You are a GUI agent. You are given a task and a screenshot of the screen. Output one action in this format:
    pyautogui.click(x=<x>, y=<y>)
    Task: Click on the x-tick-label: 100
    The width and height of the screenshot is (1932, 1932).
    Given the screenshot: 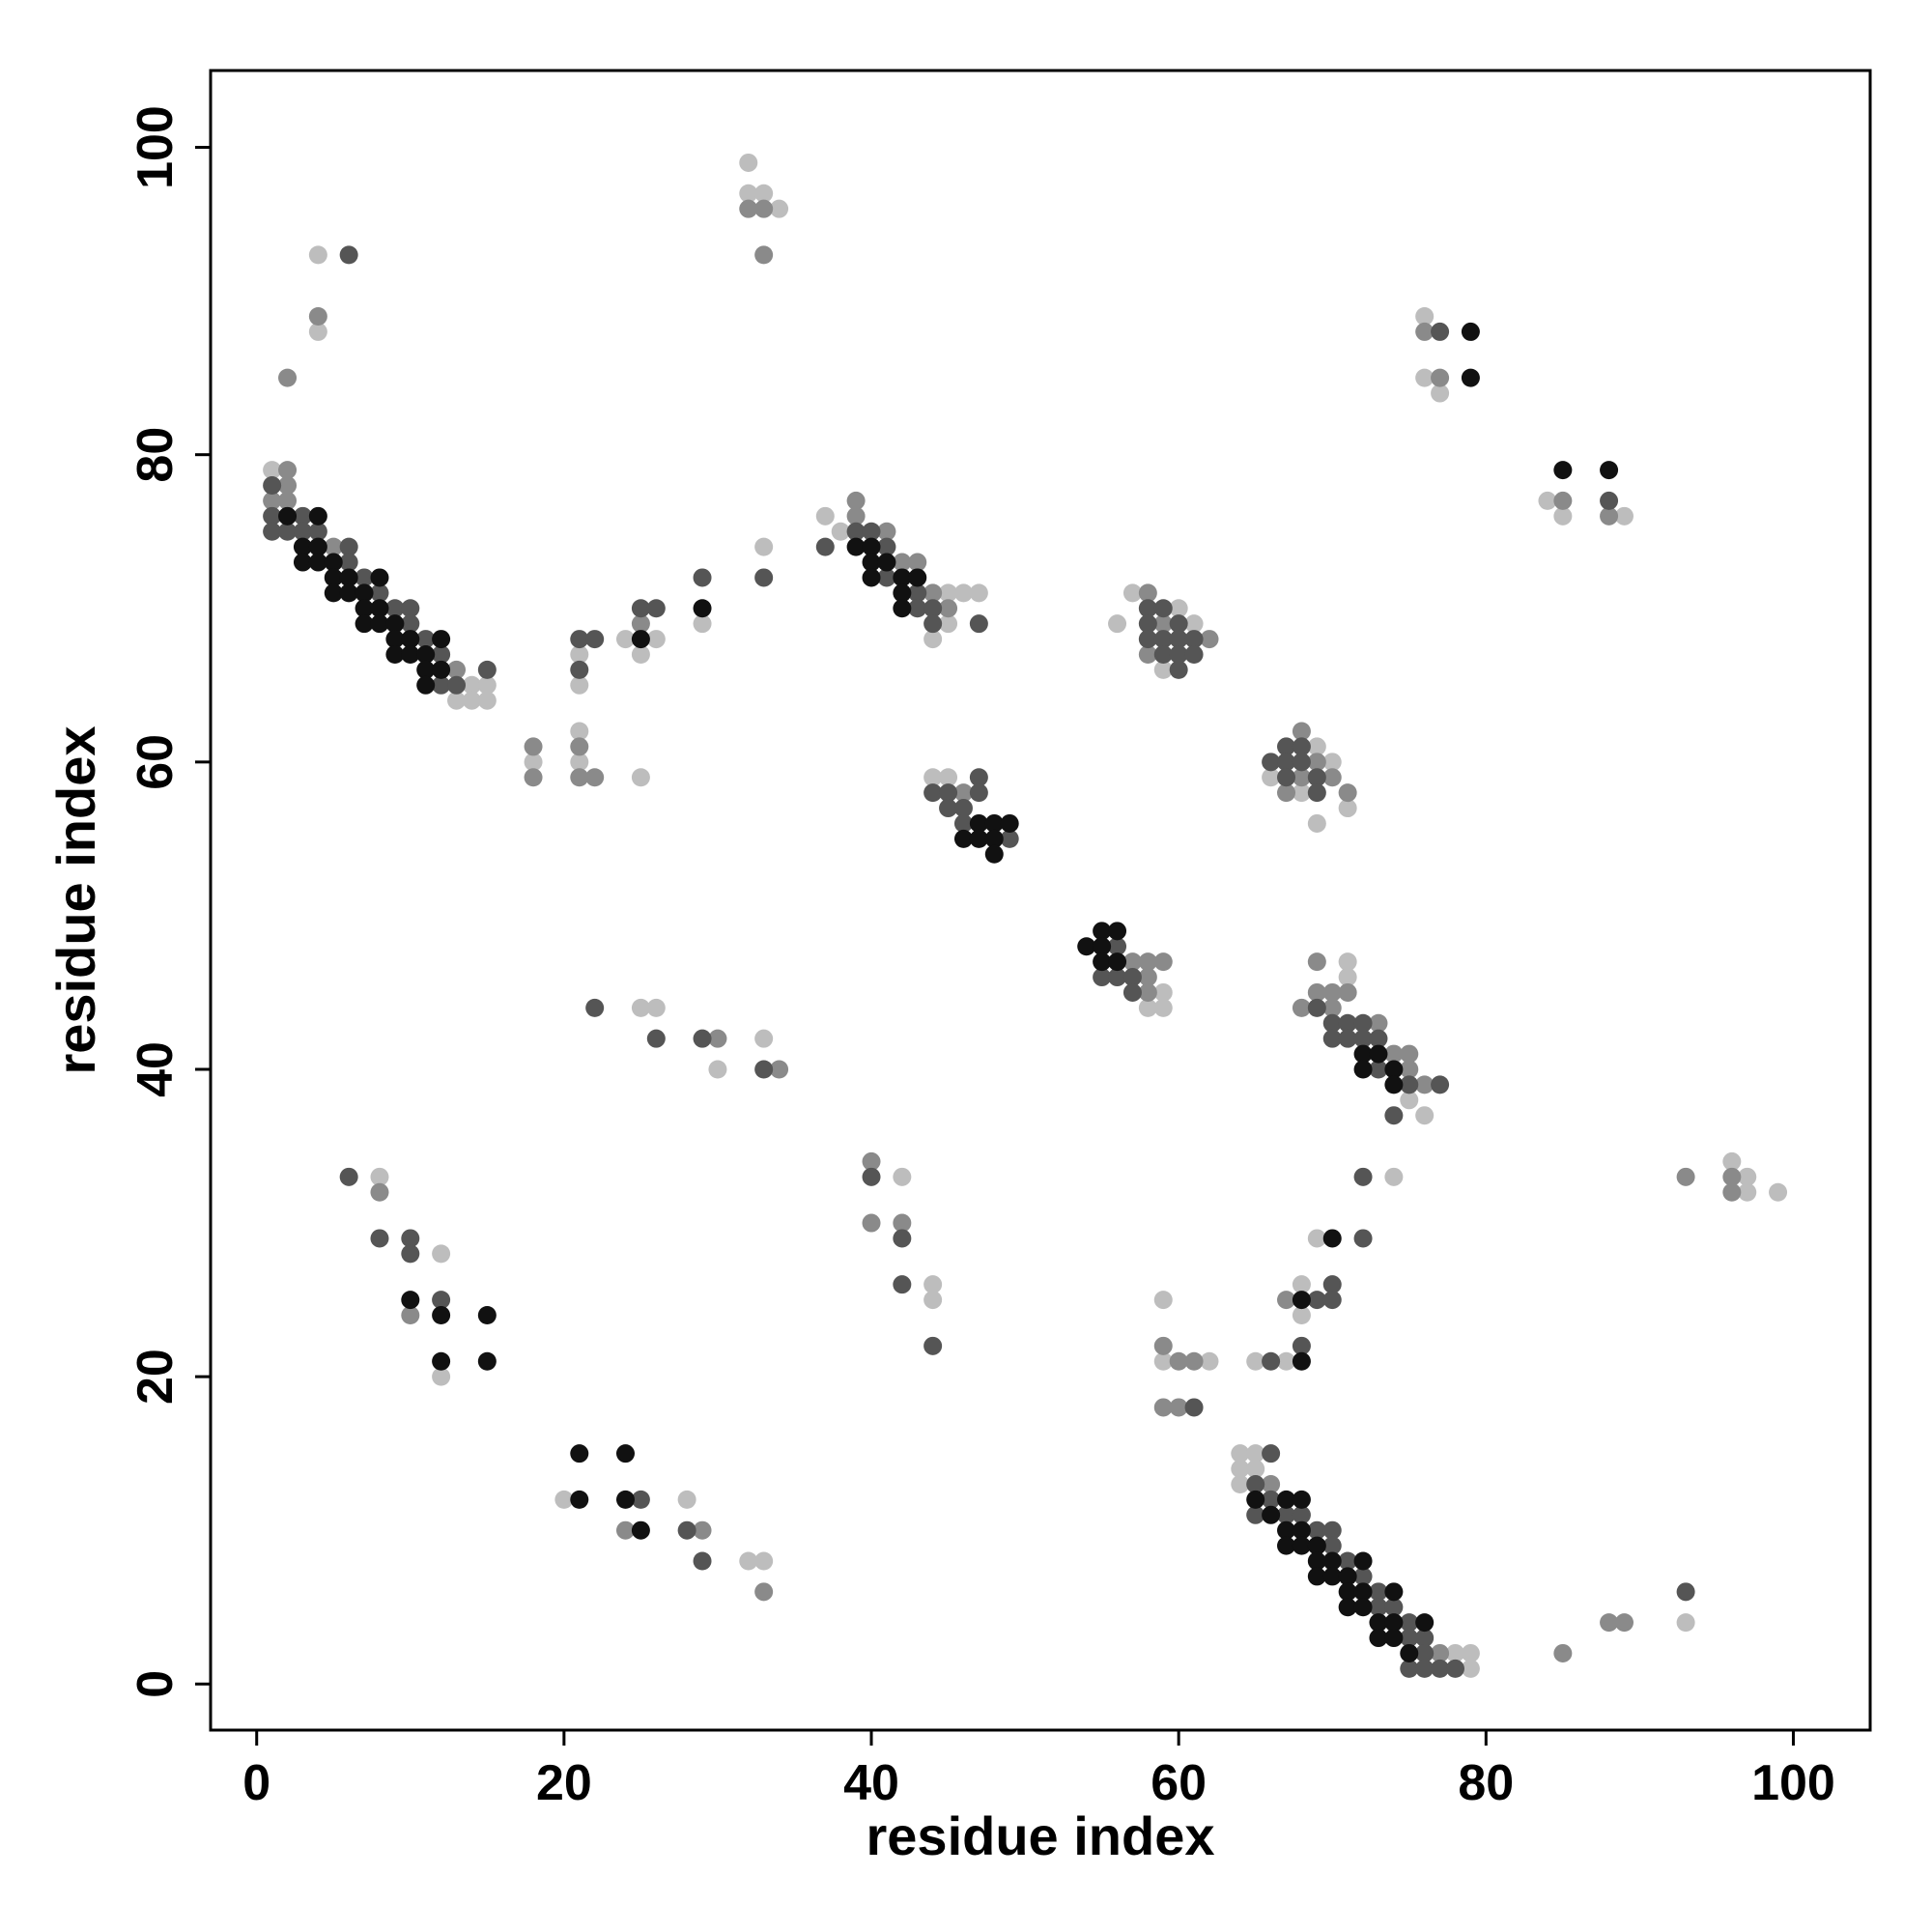 What is the action you would take?
    pyautogui.click(x=1793, y=1783)
    